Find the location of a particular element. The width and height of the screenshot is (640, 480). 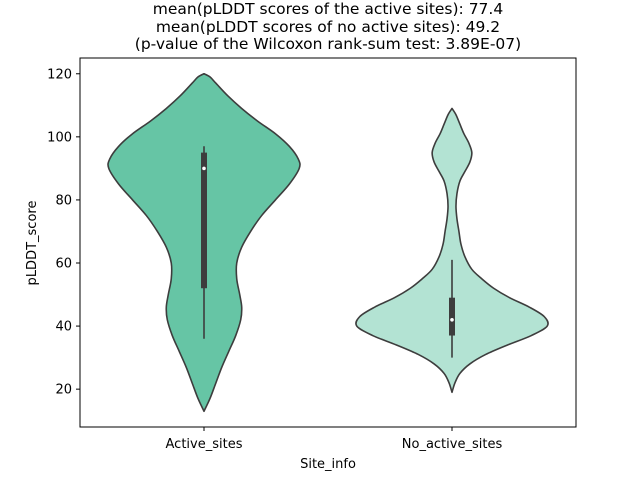

y-tick-label: 80 is located at coordinates (63, 200).